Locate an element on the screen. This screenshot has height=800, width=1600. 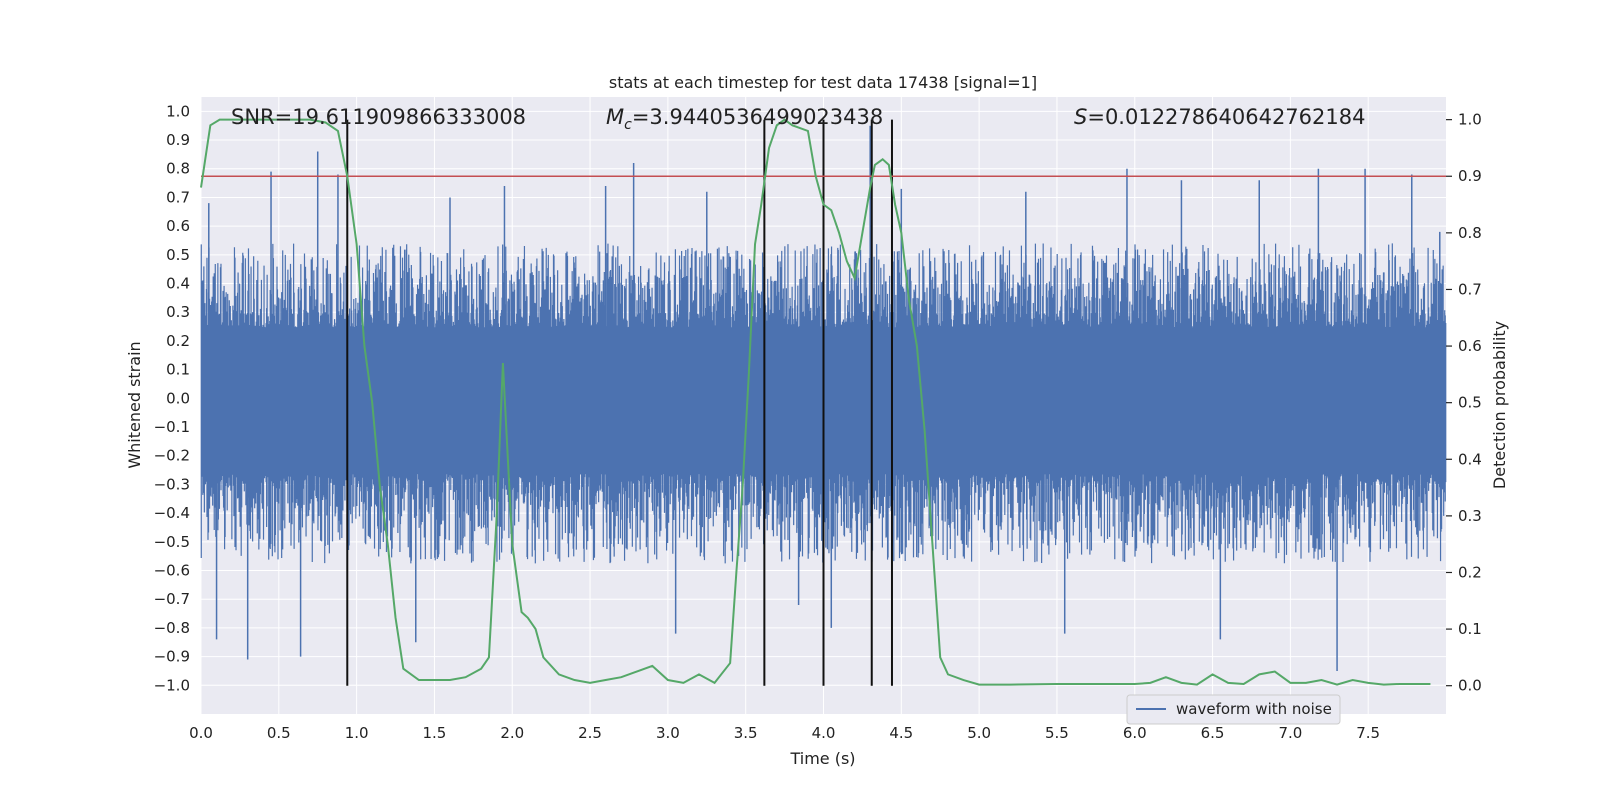
left-y-tick-label-13: −0.3 is located at coordinates (172, 484).